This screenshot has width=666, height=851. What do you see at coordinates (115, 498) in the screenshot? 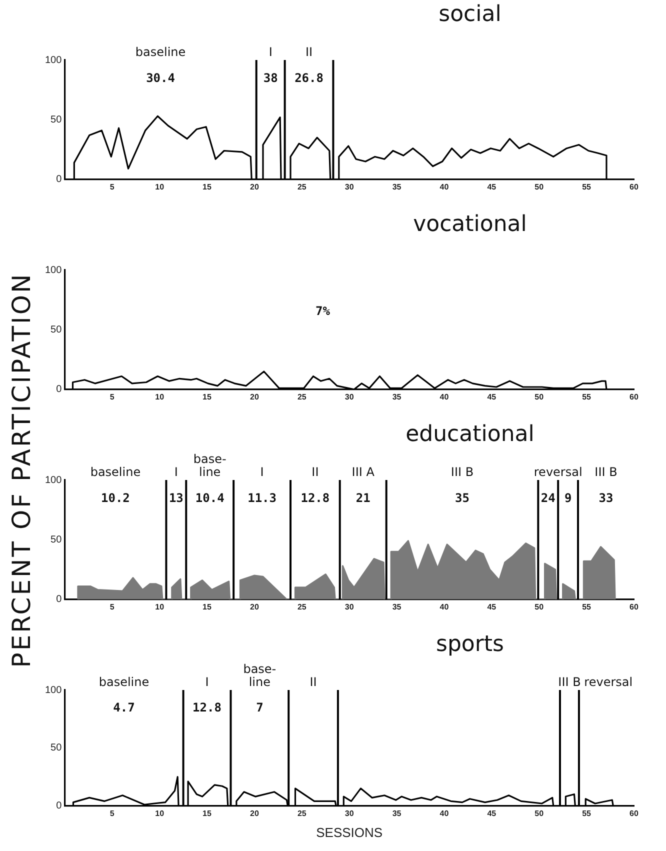
I see `annotation: 10.2` at bounding box center [115, 498].